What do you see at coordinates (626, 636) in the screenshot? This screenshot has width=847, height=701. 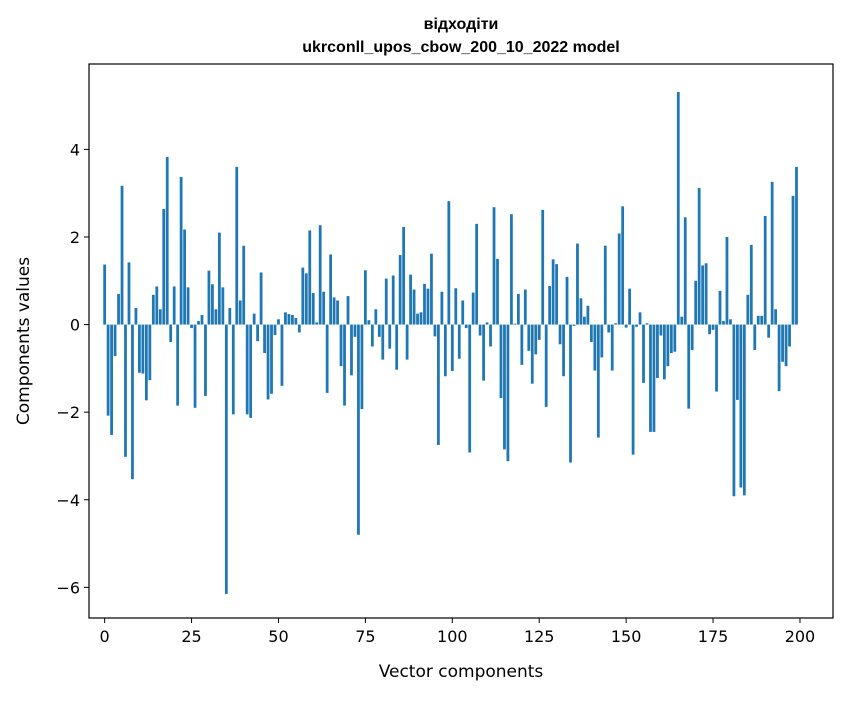 I see `x-tick-label: 150` at bounding box center [626, 636].